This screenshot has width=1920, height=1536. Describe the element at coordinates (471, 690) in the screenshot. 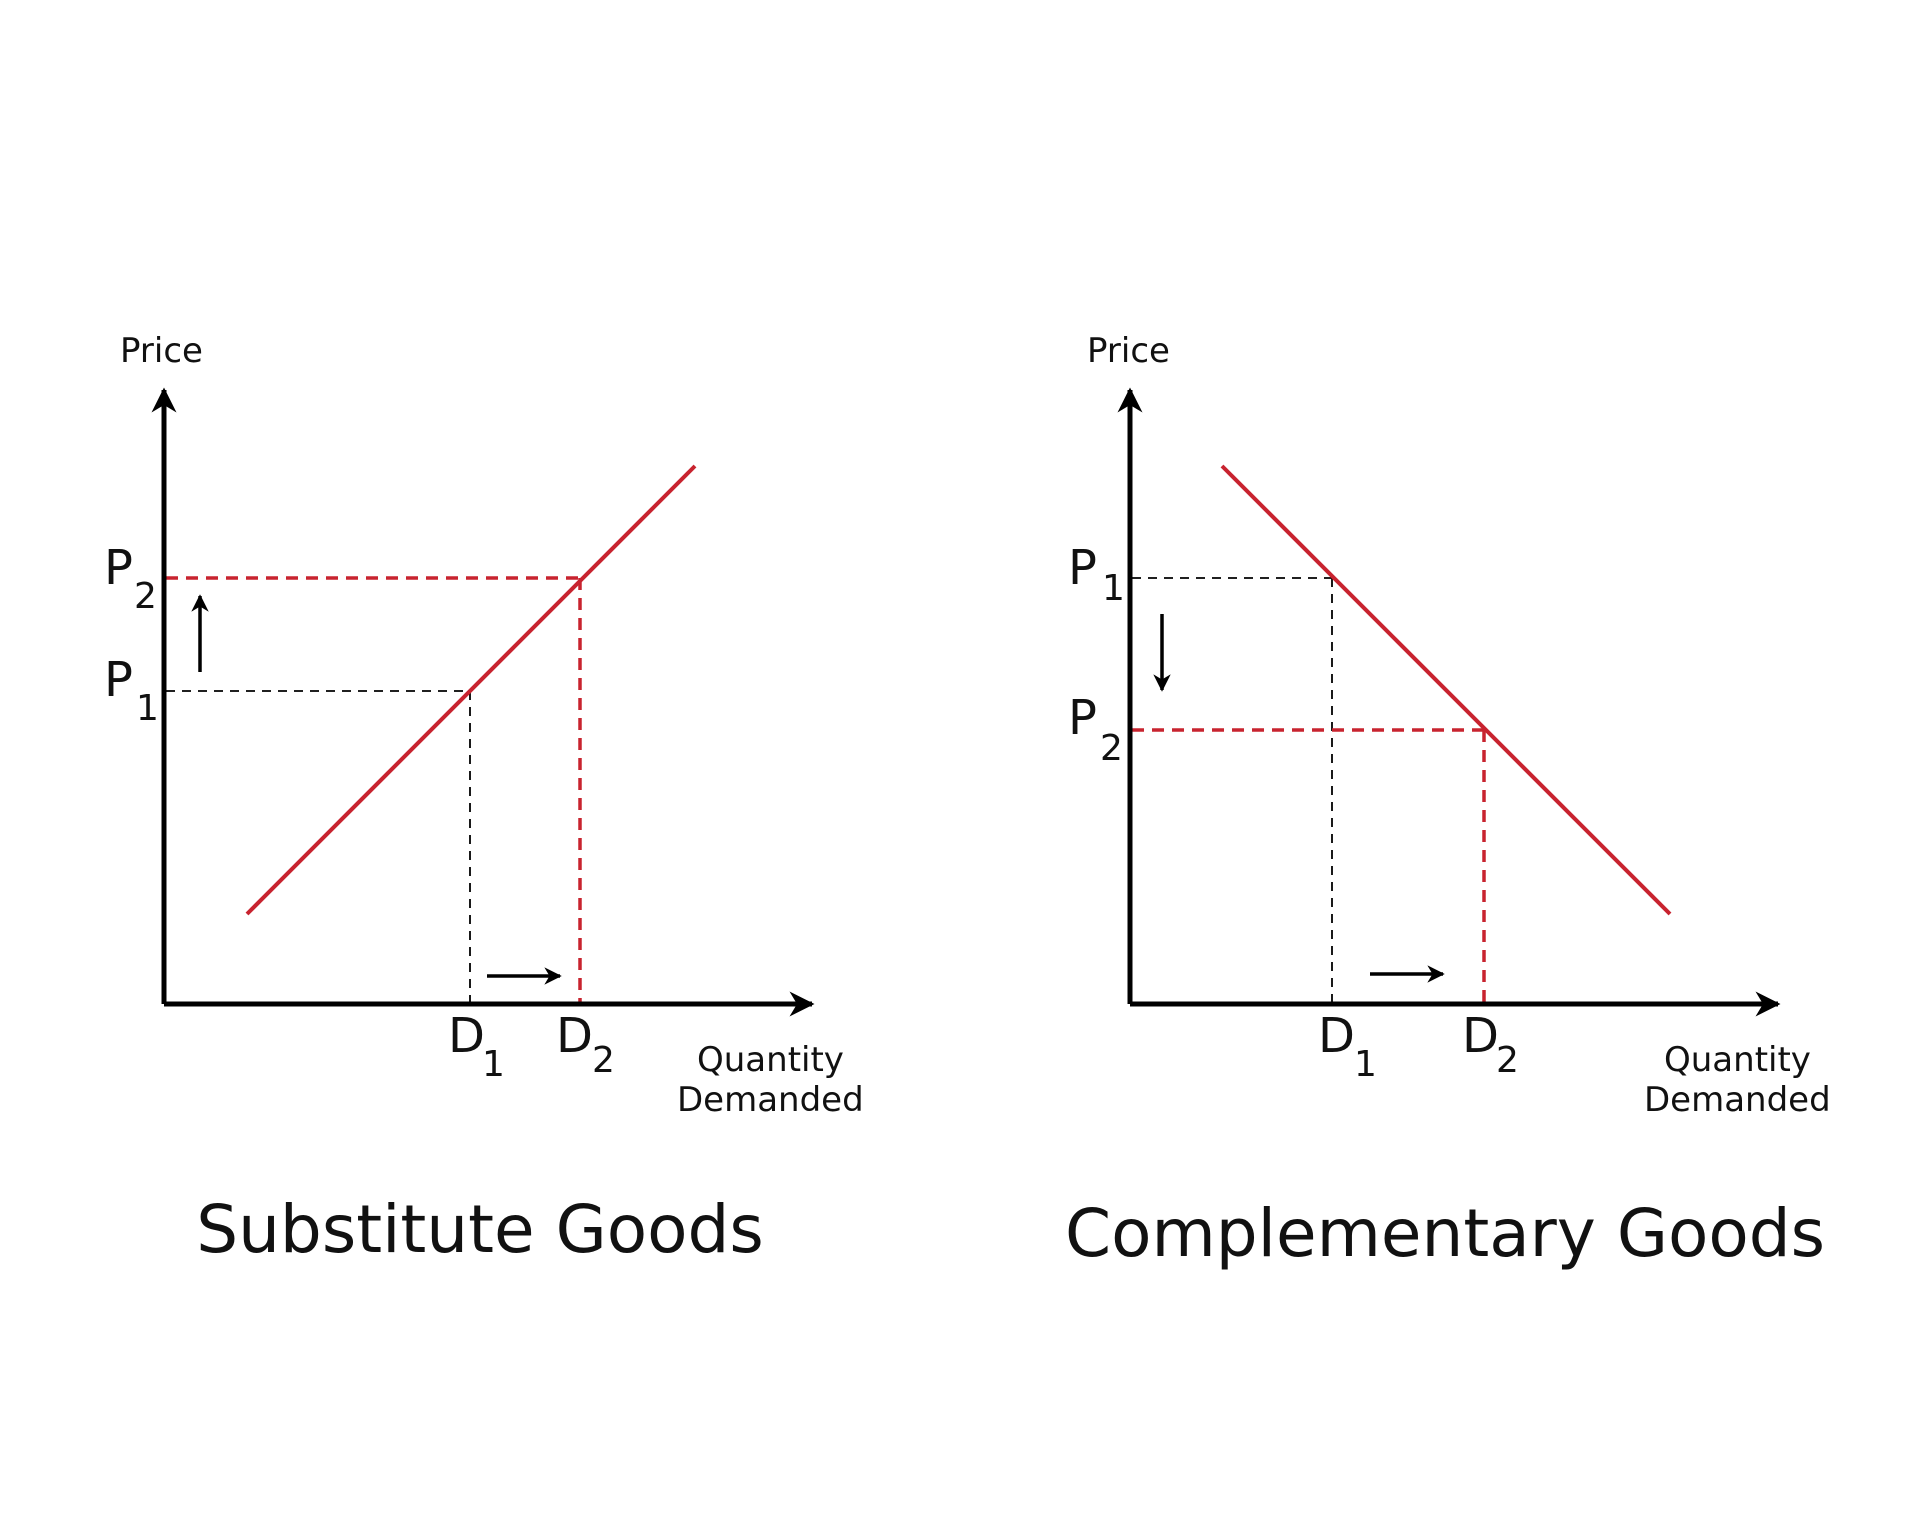

I see `demand-curve-upward` at that location.